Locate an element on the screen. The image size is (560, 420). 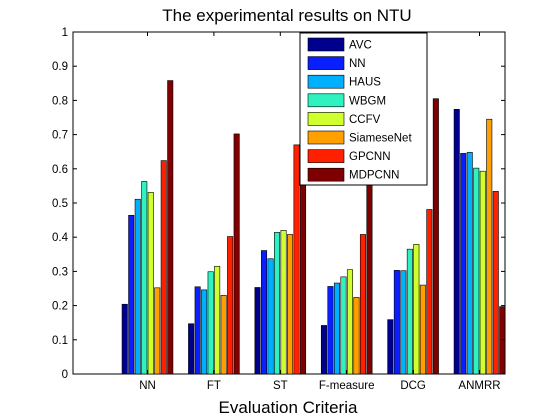
legend-label-siamesenet: SiameseNet is located at coordinates (380, 139).